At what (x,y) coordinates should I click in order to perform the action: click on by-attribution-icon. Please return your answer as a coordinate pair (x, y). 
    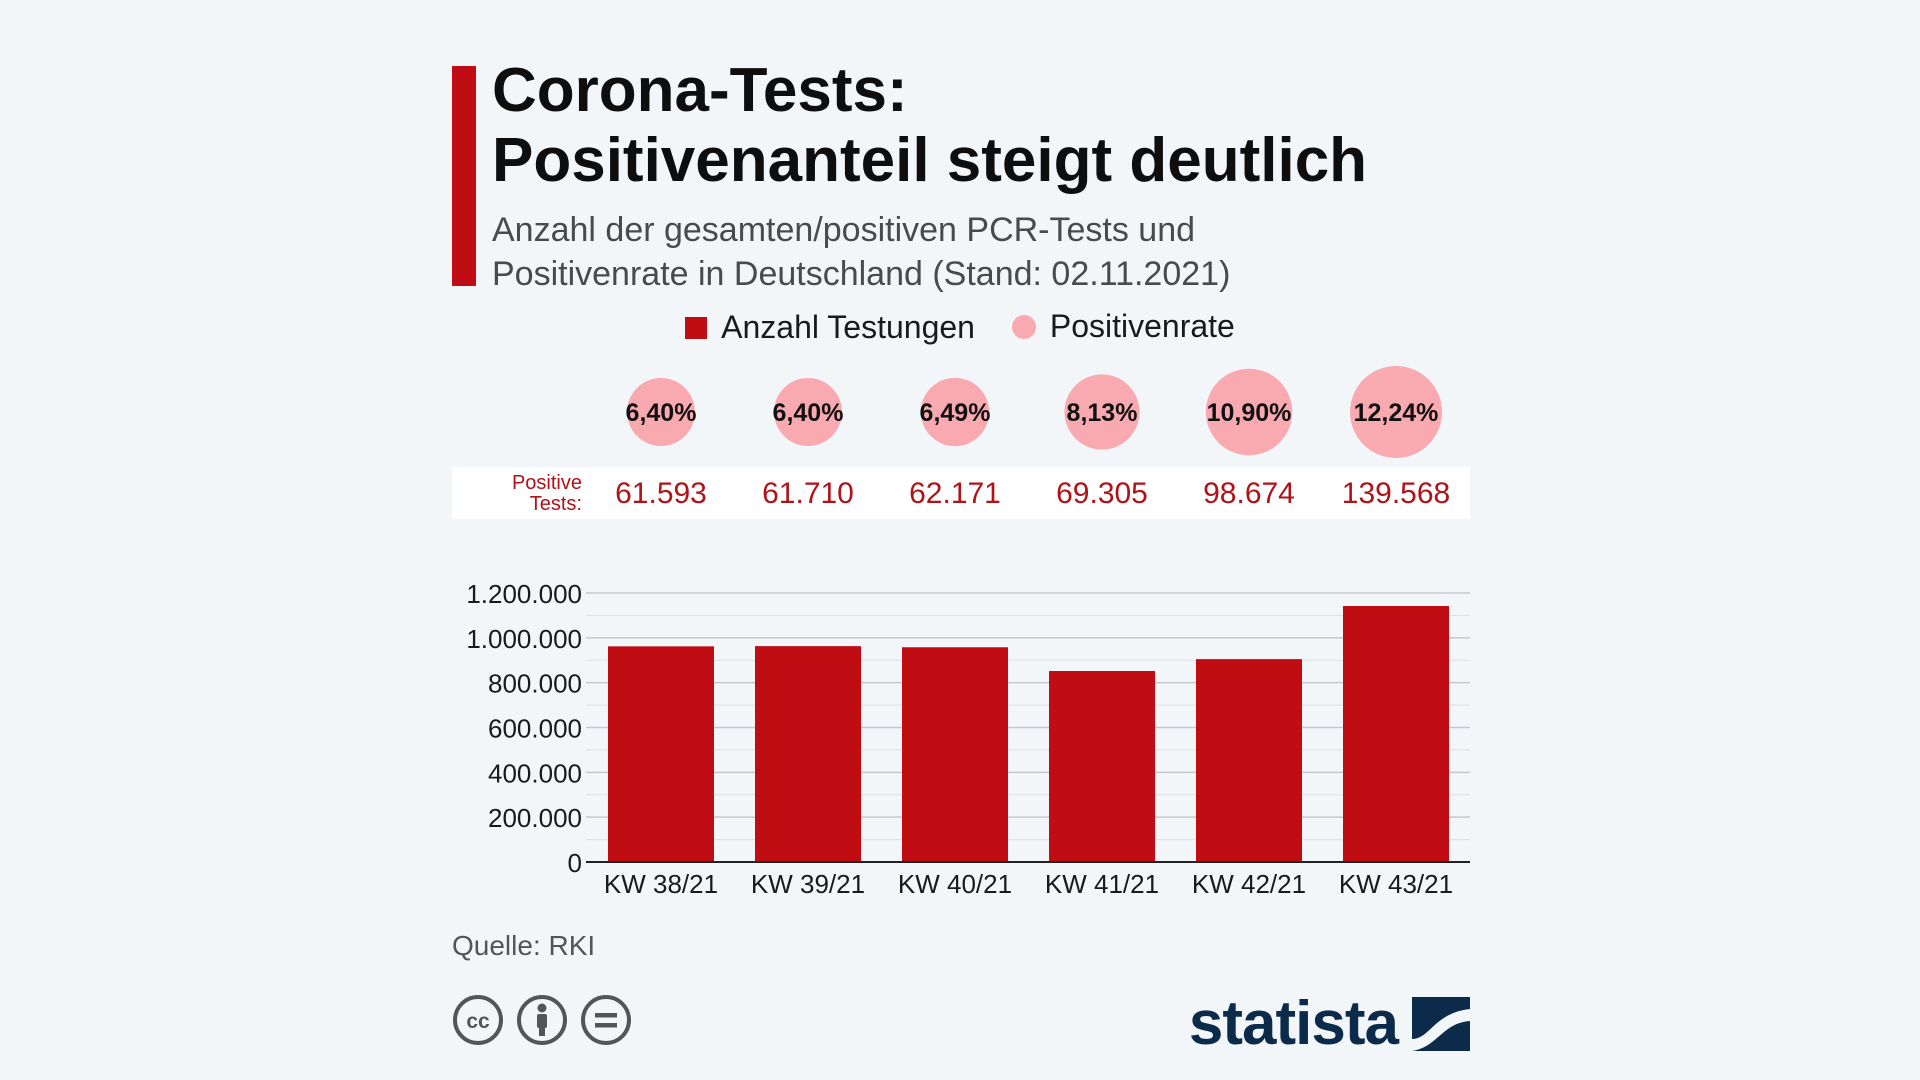
    Looking at the image, I should click on (542, 1020).